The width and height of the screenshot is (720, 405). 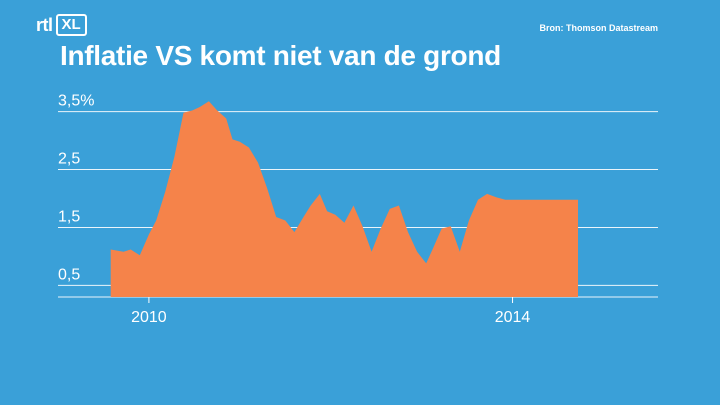 I want to click on rtl-xl-logo: rtl XL, so click(x=61, y=25).